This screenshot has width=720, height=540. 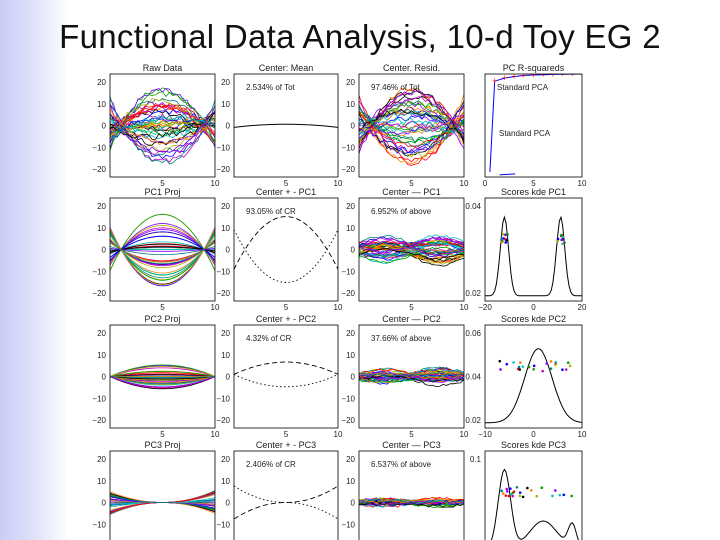 What do you see at coordinates (473, 377) in the screenshot?
I see `y-tick-label: 0.04` at bounding box center [473, 377].